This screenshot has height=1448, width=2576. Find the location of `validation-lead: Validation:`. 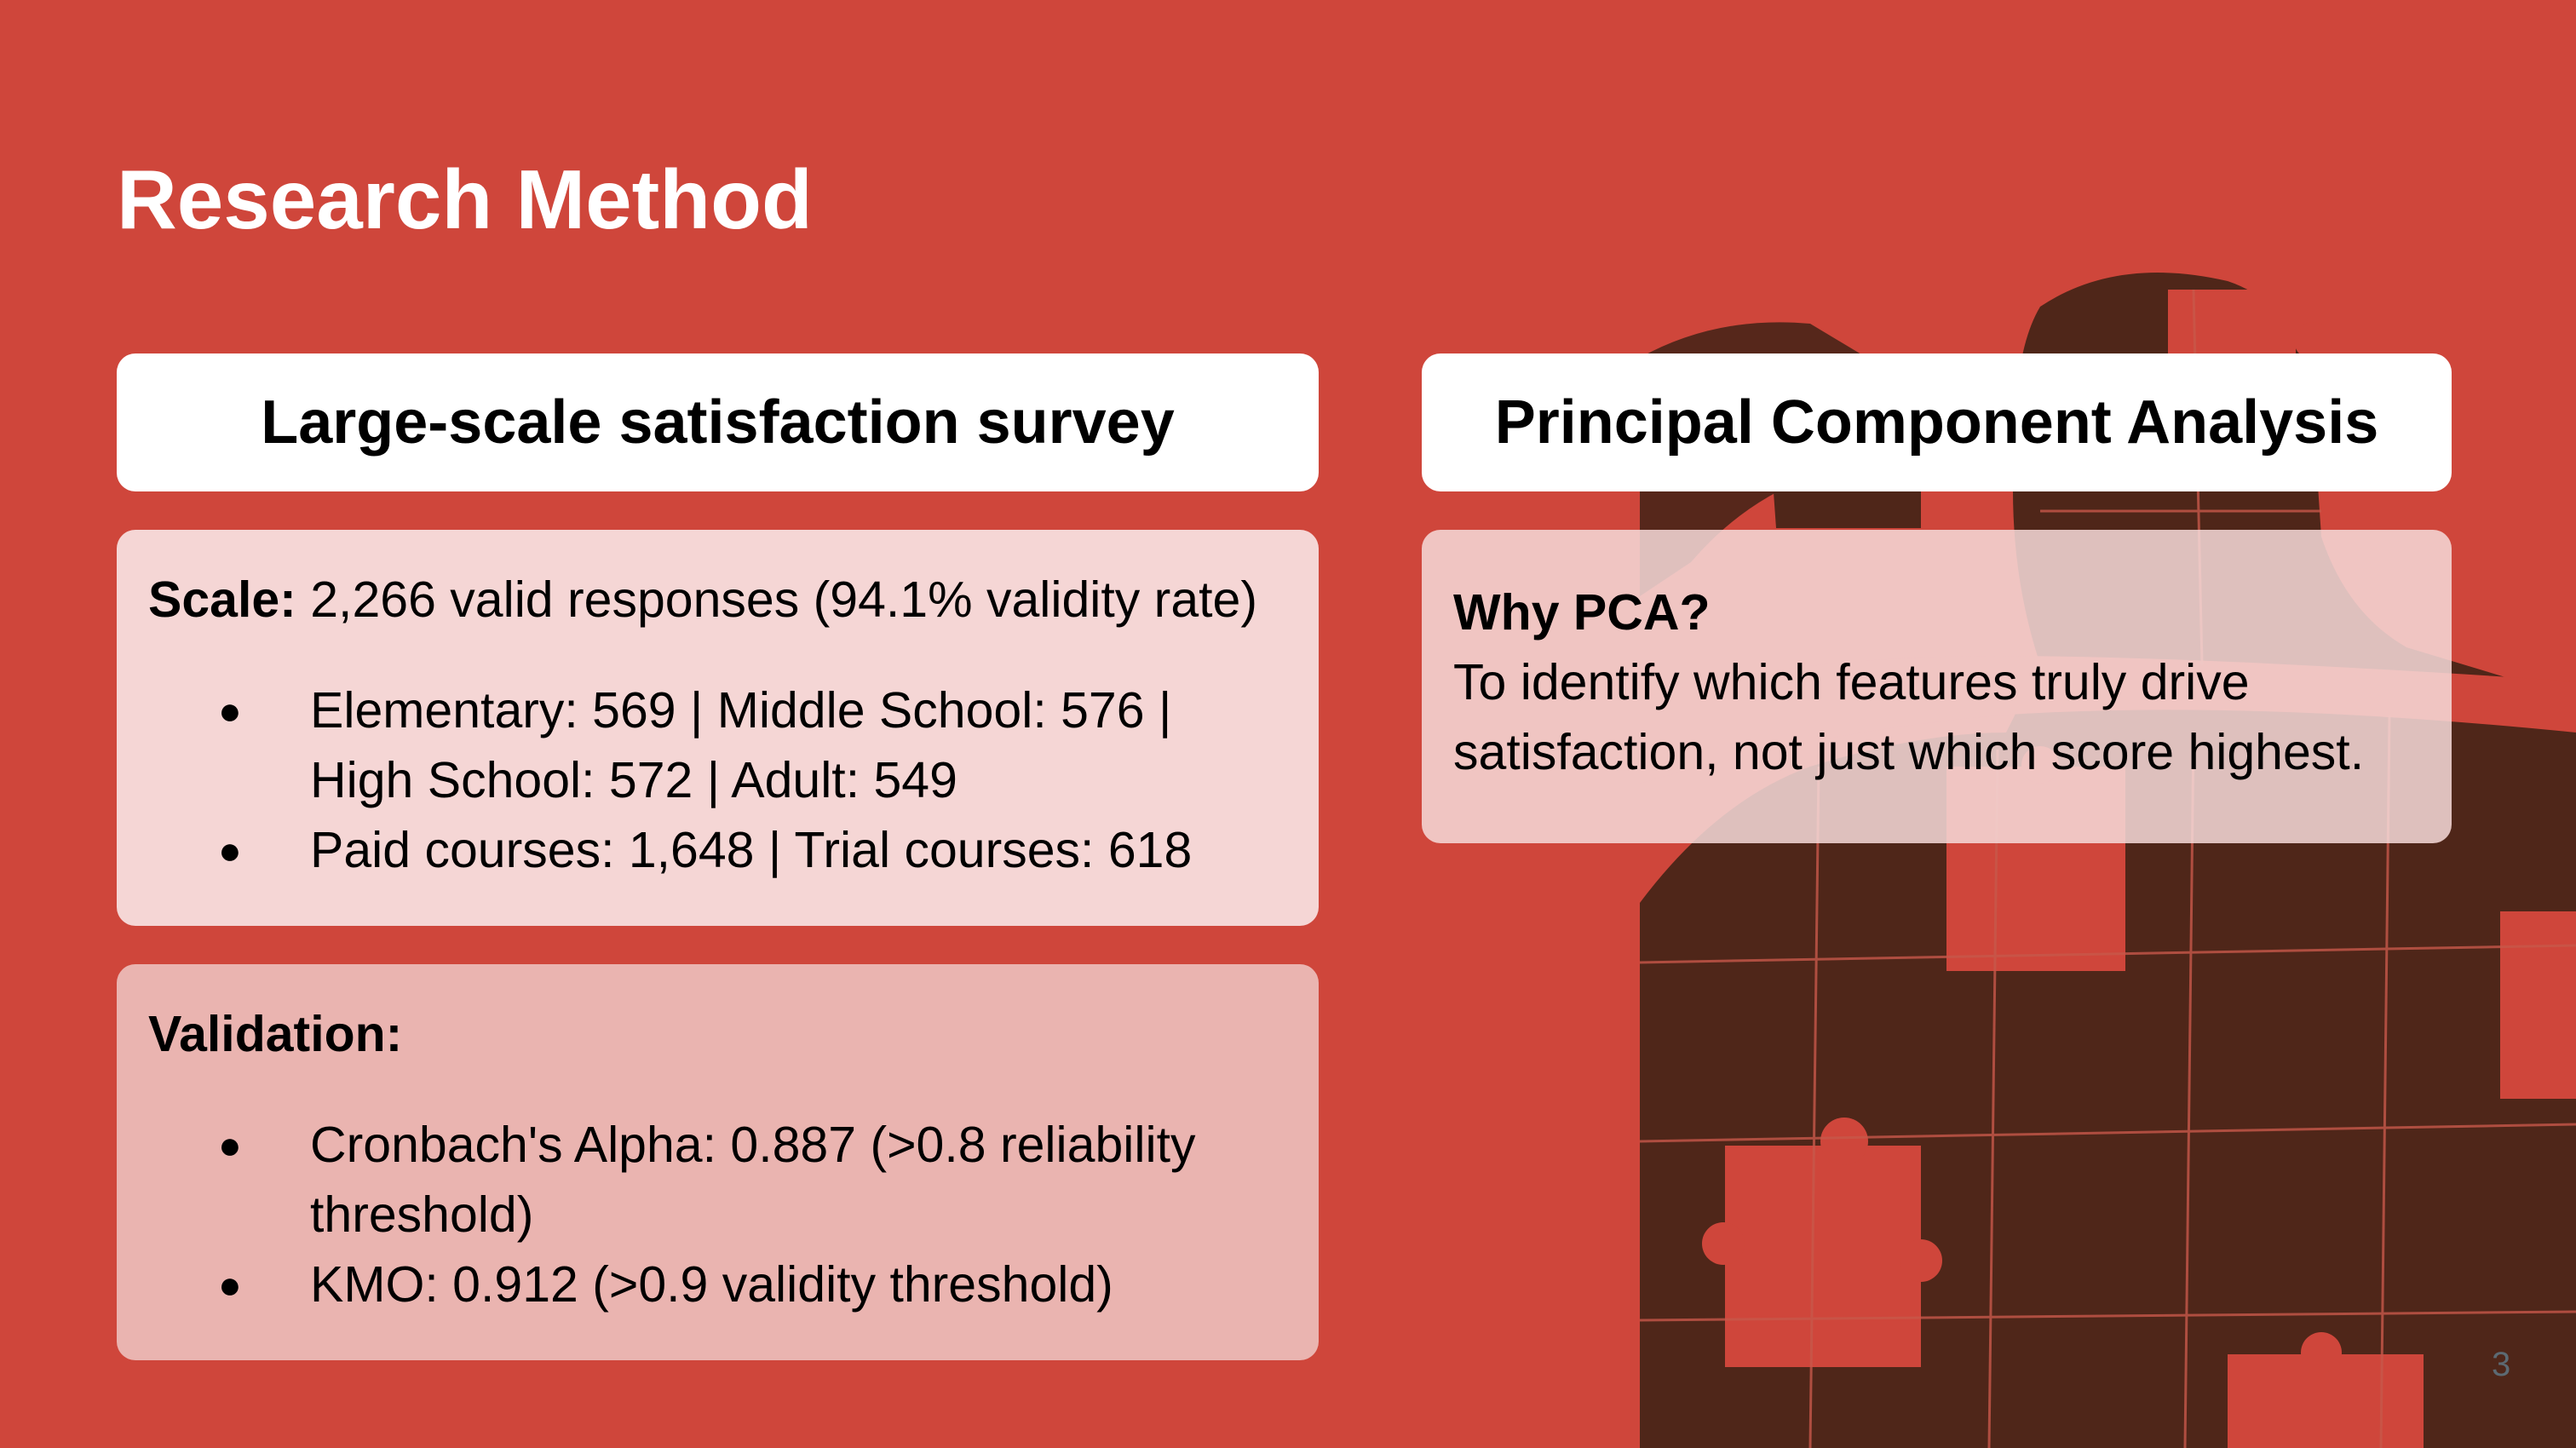

validation-lead: Validation: is located at coordinates (720, 1034).